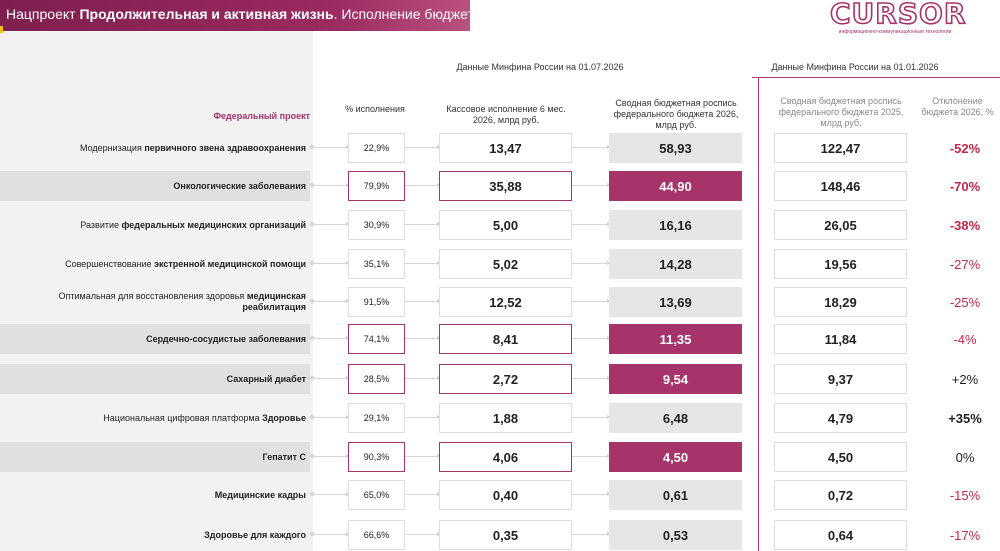 The width and height of the screenshot is (1000, 551). I want to click on cash-cell: 0,35, so click(505, 535).